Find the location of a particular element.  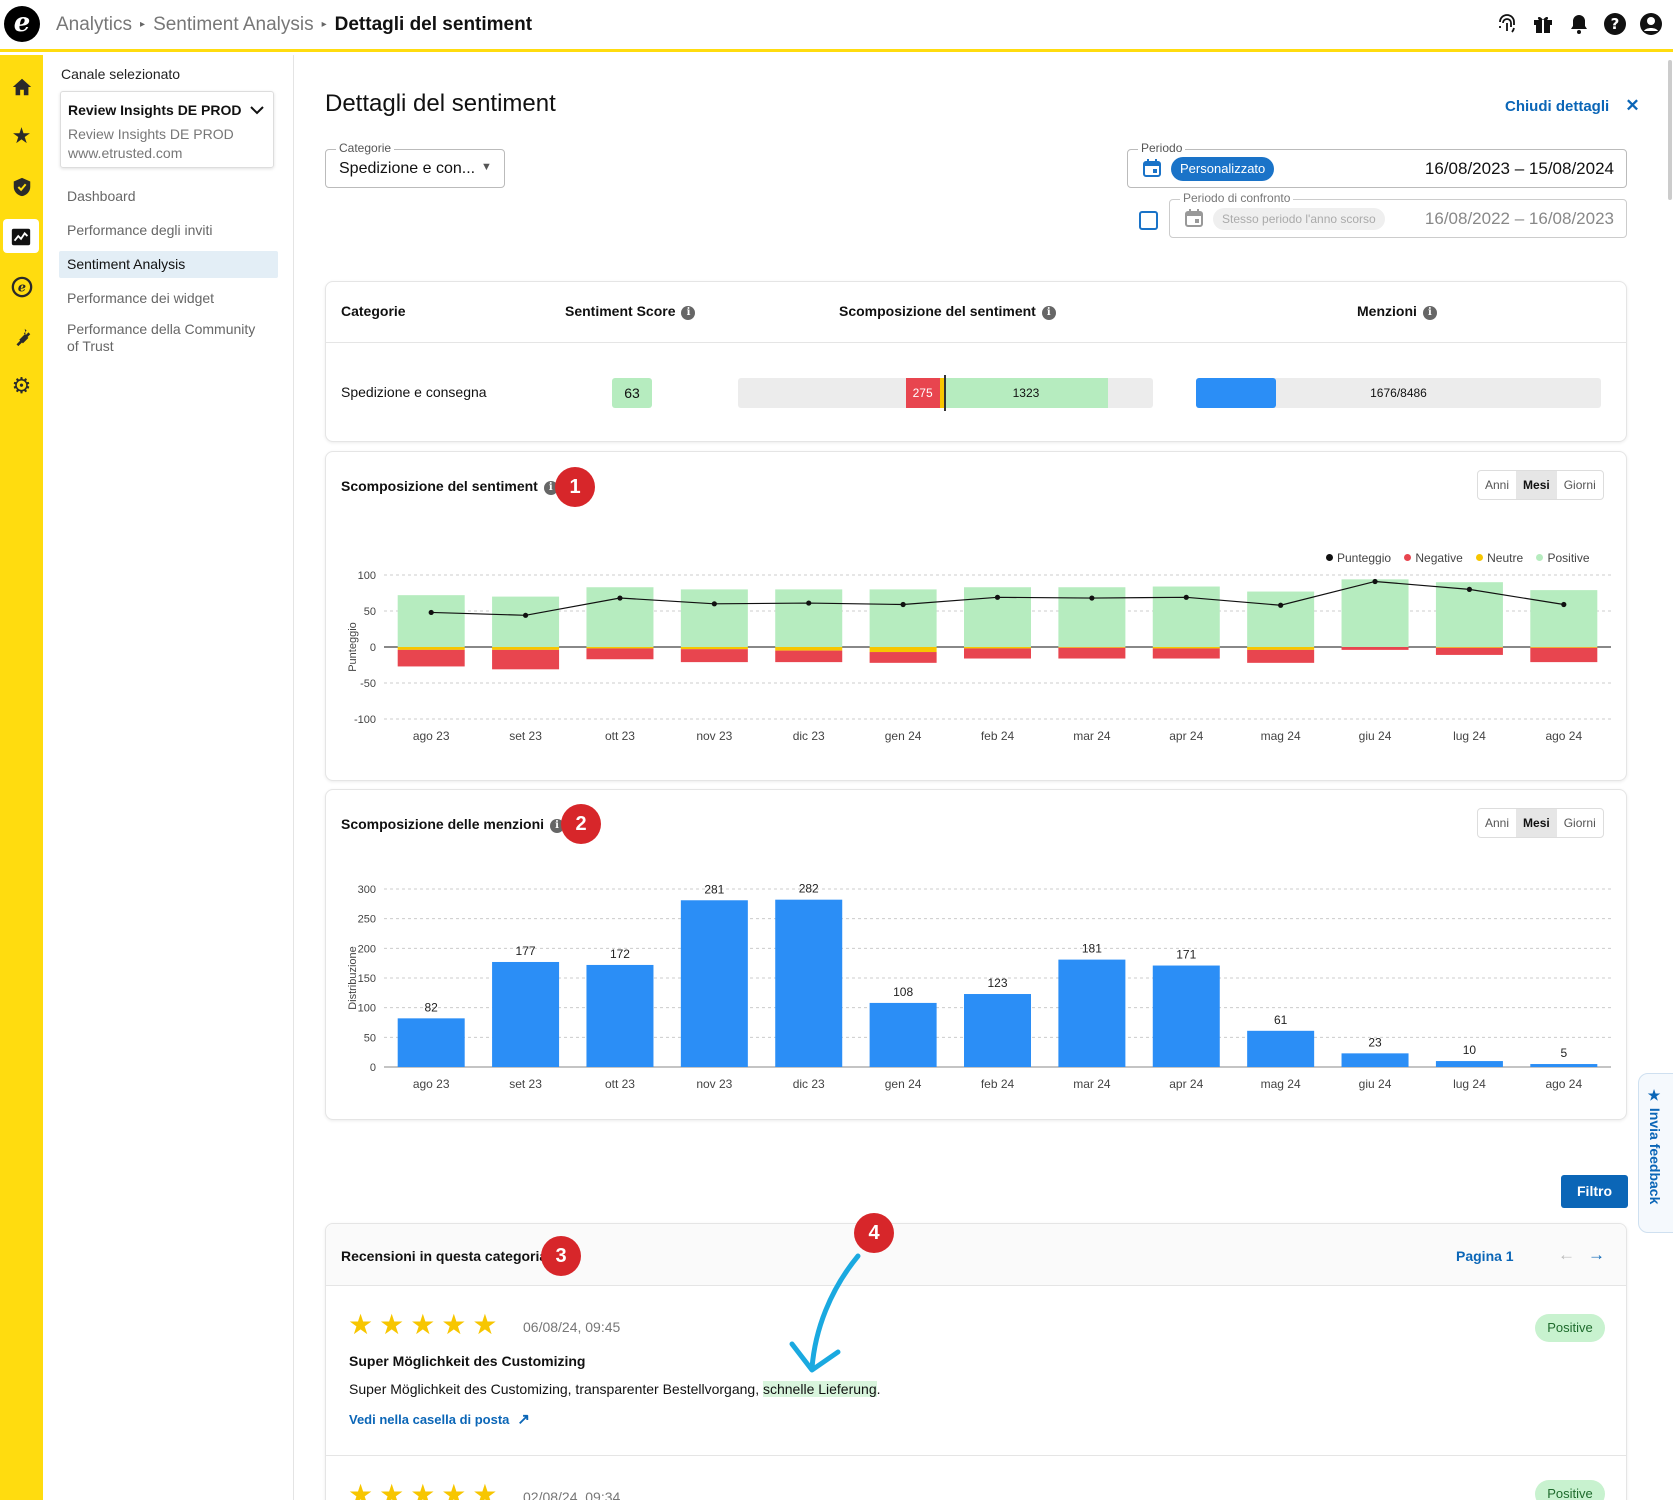

sidebar-item-dashboard: Dashboard is located at coordinates (101, 196).